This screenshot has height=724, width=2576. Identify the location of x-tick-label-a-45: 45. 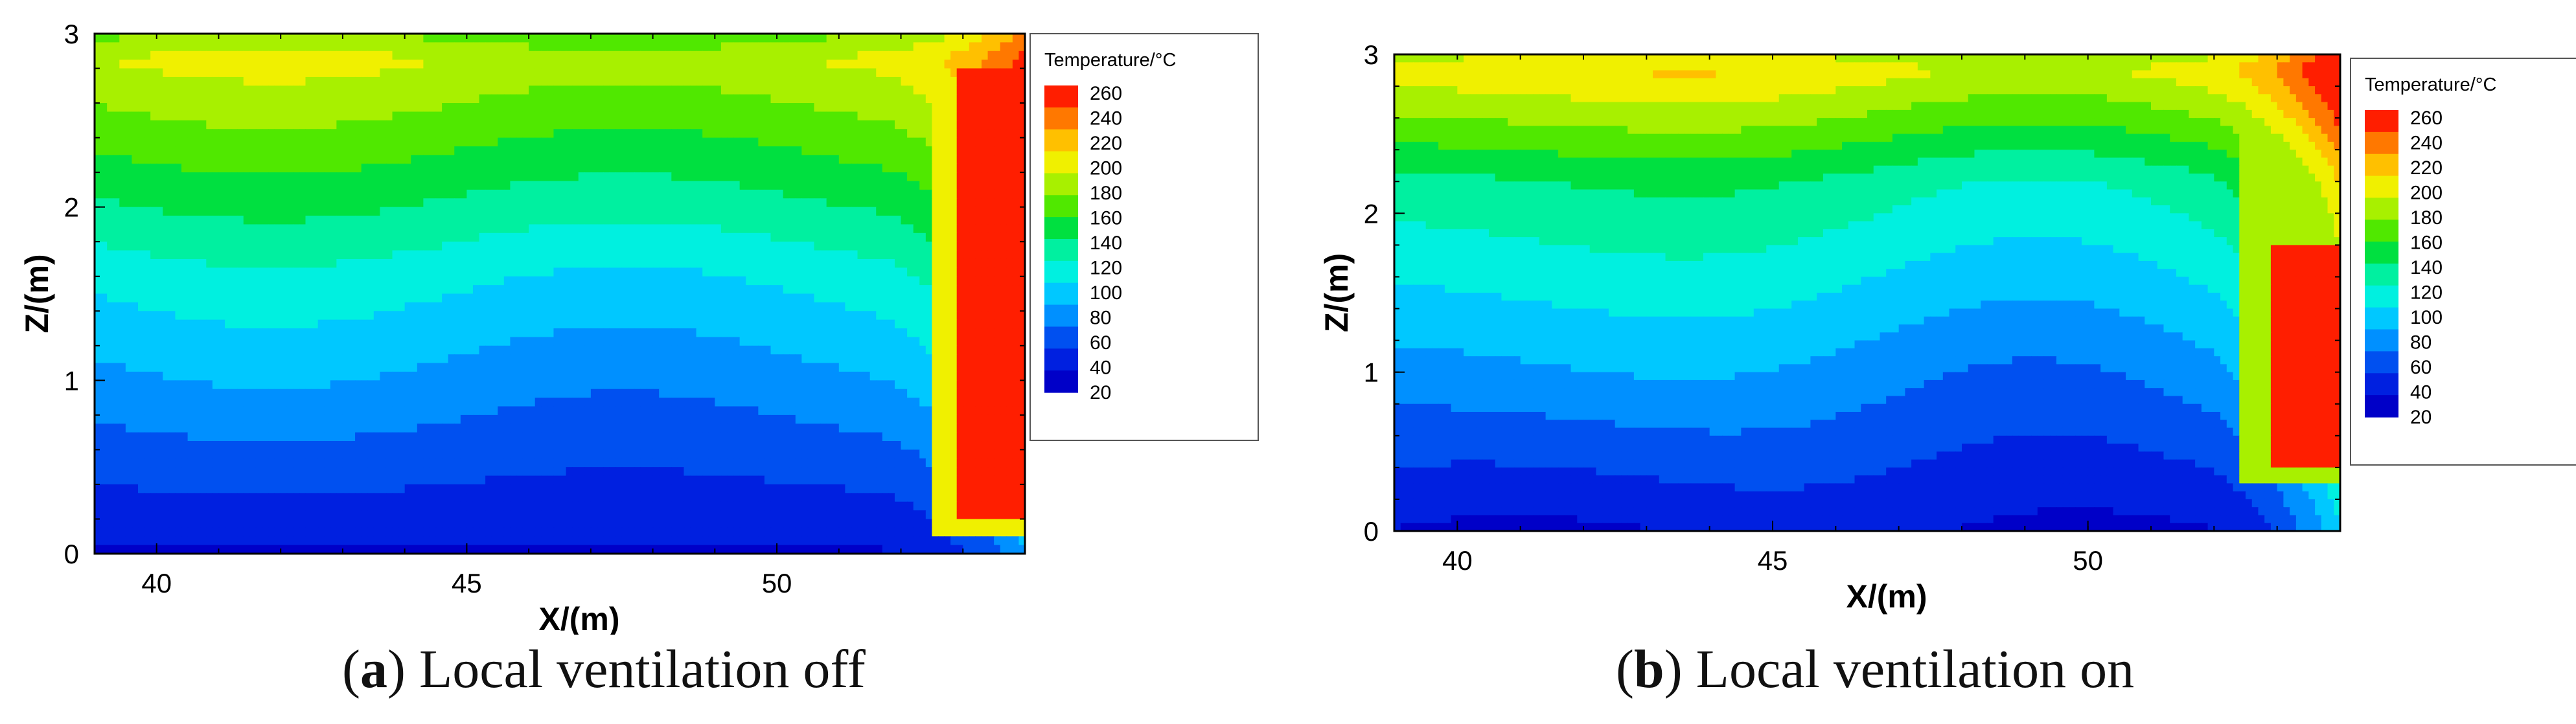
(467, 583).